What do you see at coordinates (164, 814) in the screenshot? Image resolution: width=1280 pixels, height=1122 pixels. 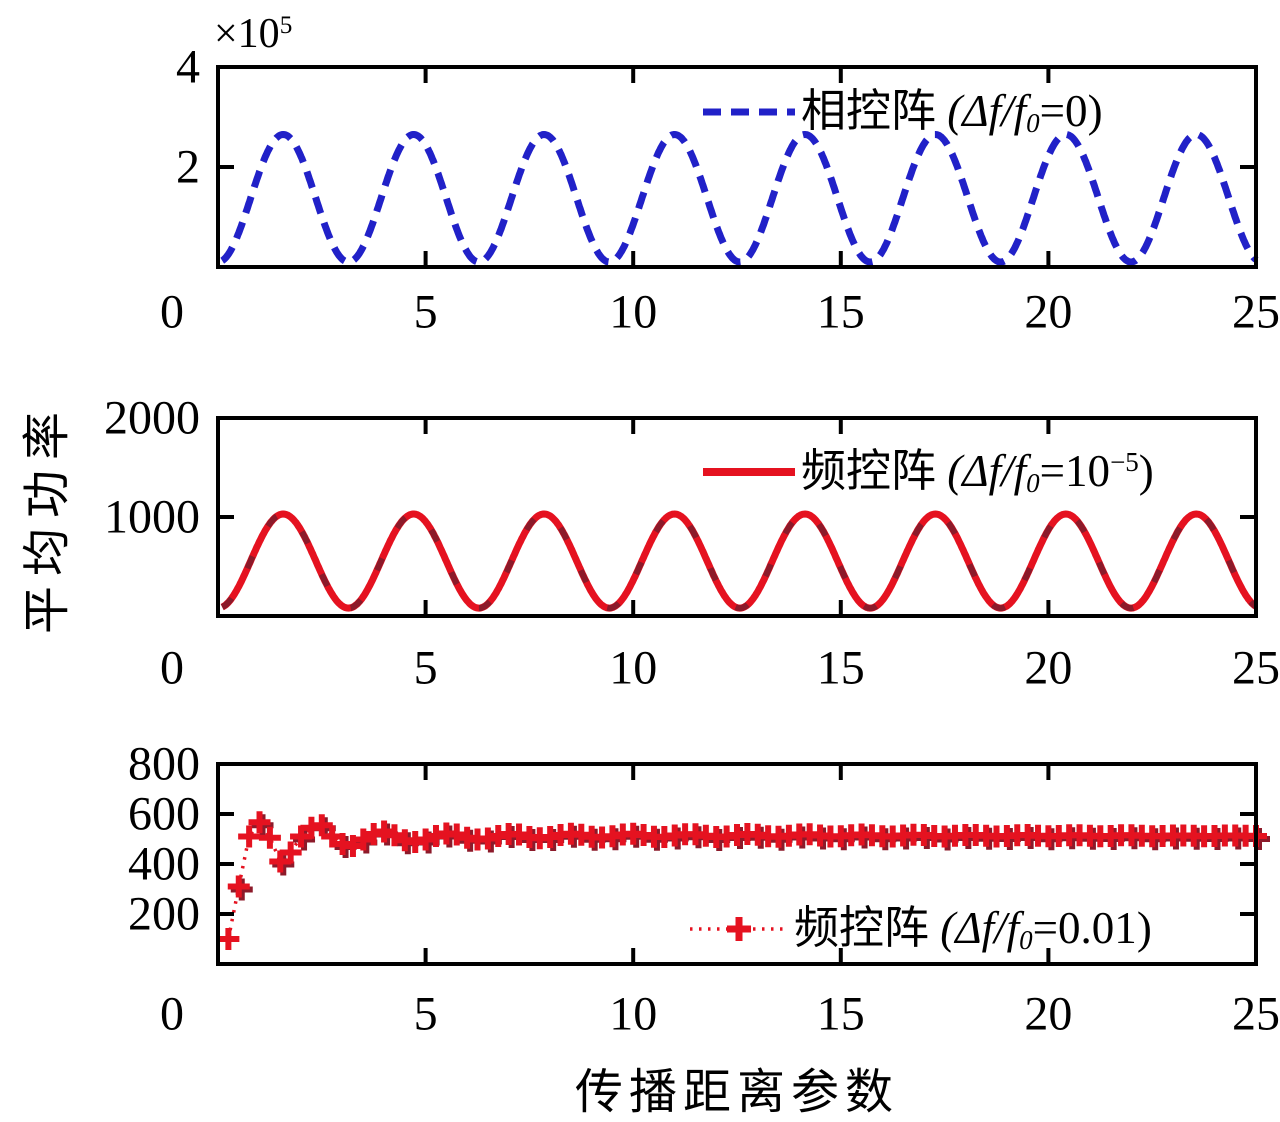 I see `y-tick-label: 600` at bounding box center [164, 814].